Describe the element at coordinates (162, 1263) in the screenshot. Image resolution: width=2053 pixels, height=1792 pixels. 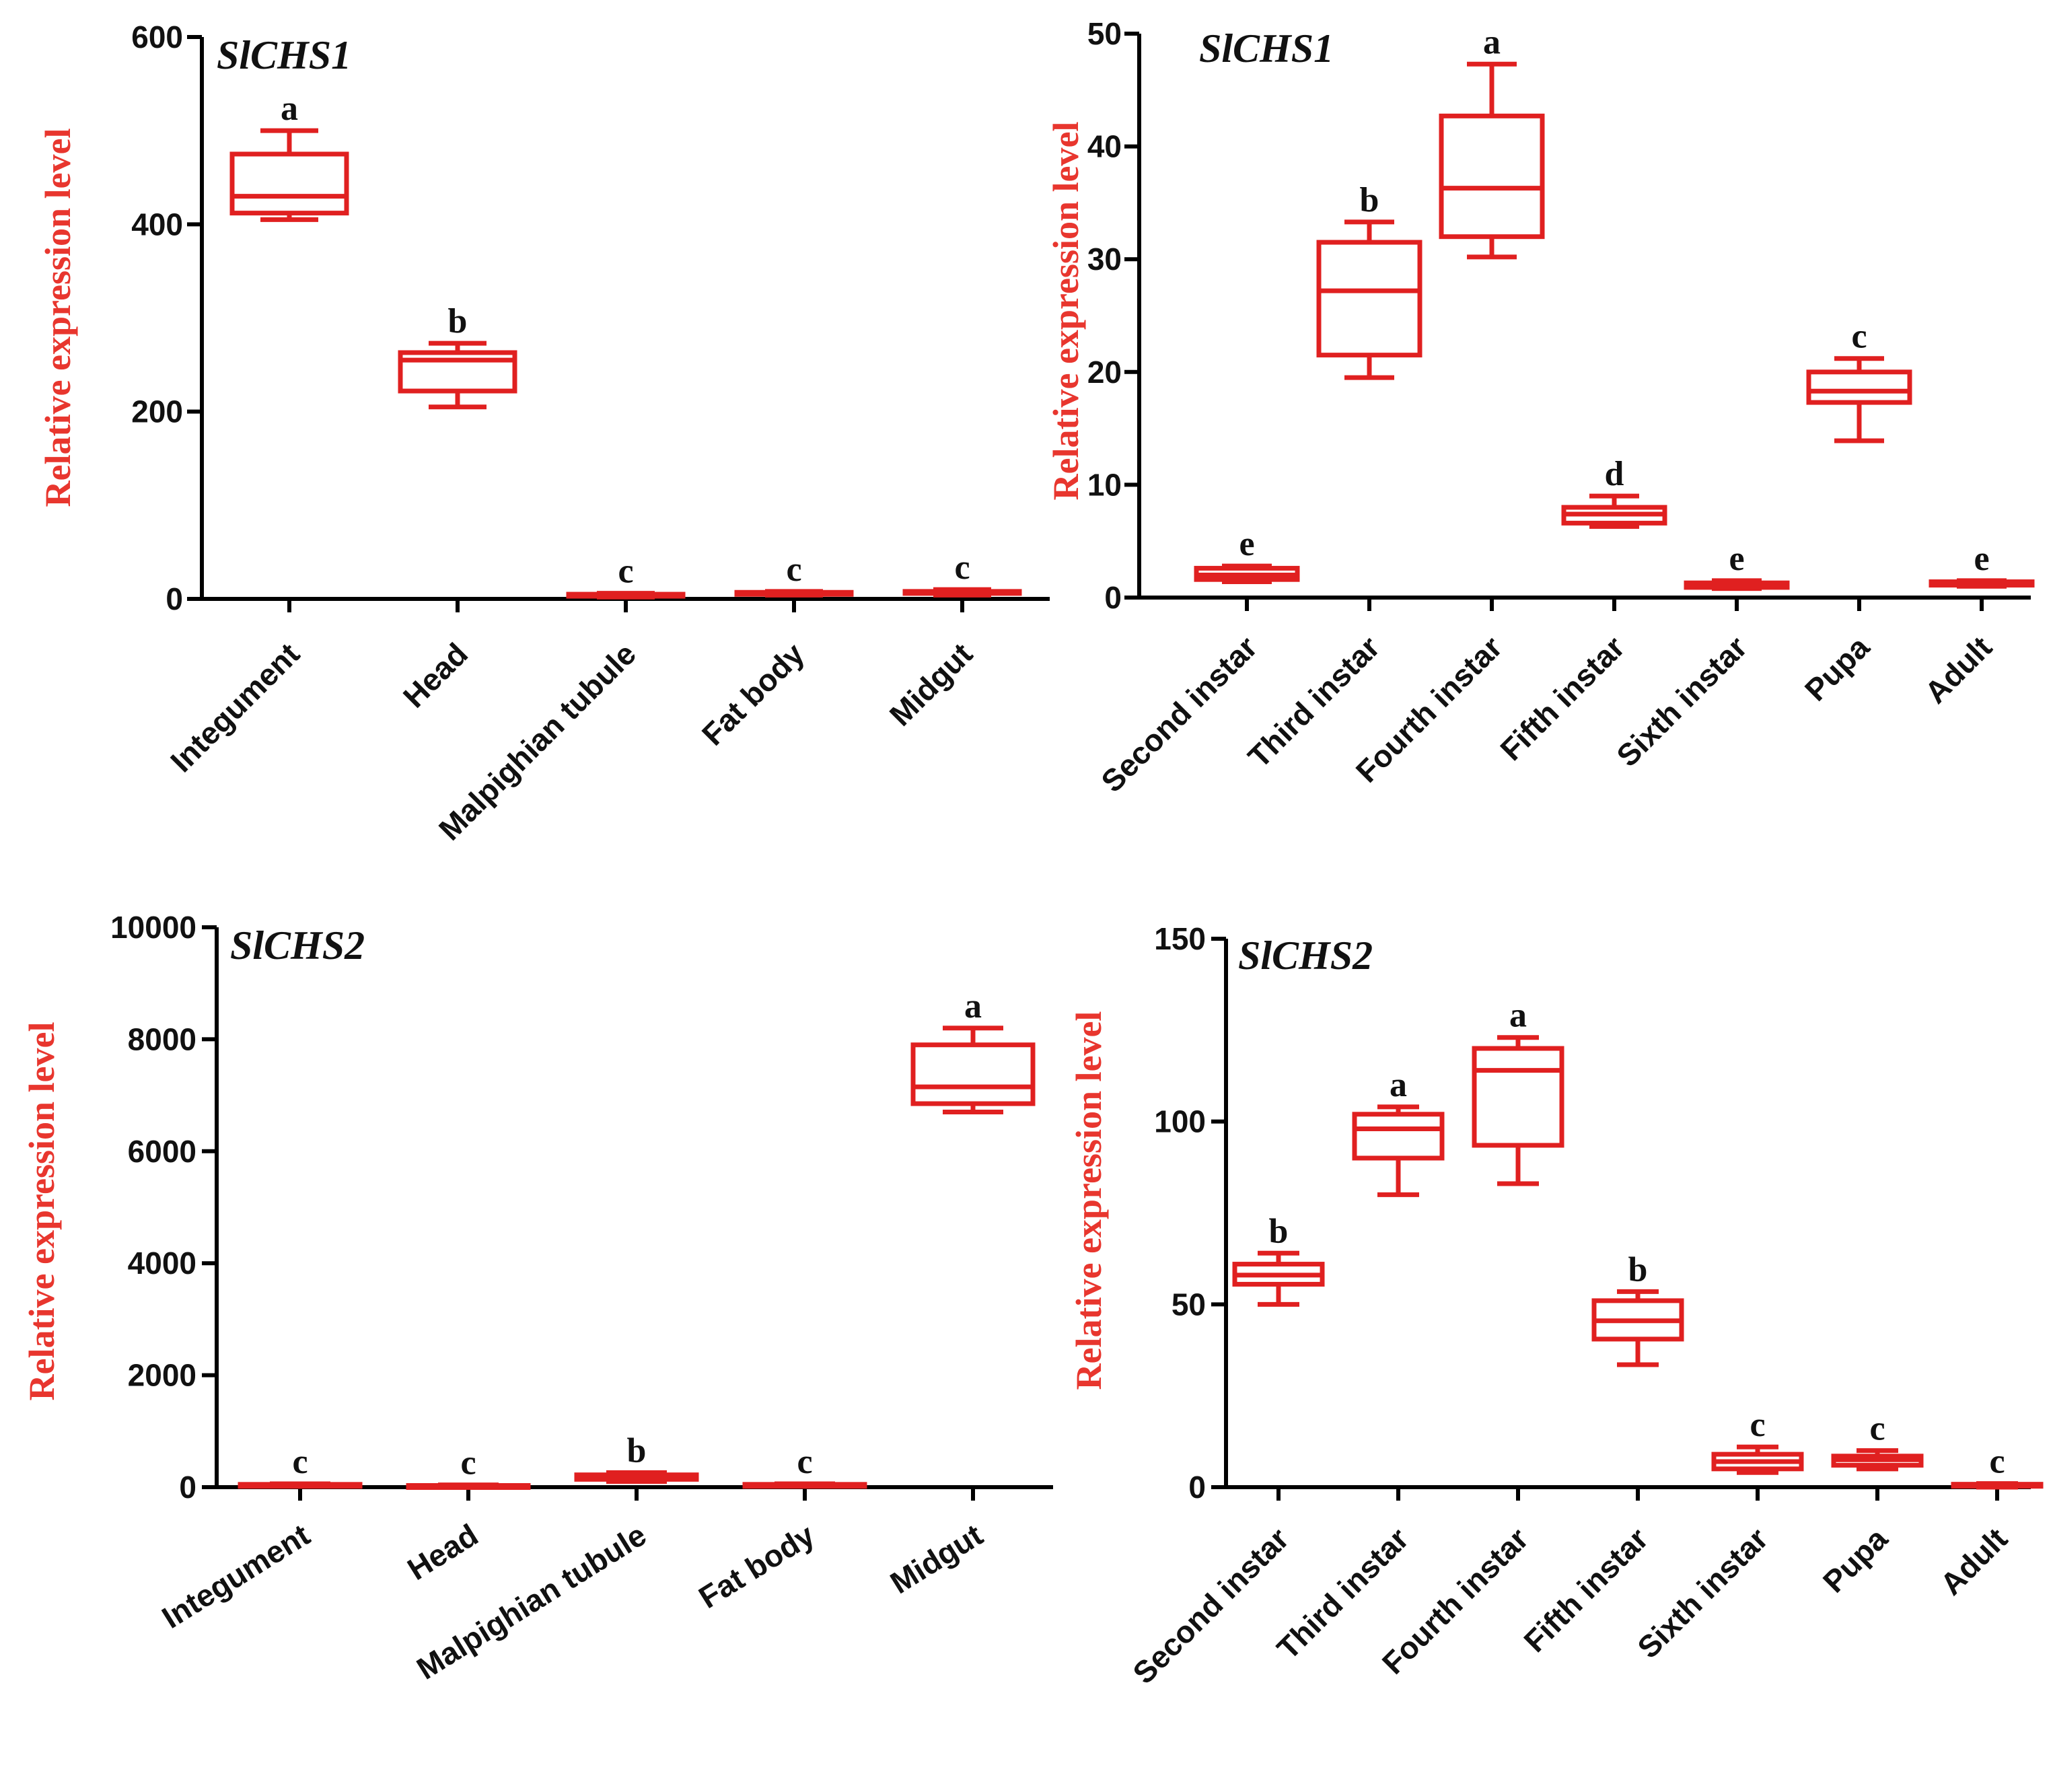
I see `y-tick-label: 4000` at that location.